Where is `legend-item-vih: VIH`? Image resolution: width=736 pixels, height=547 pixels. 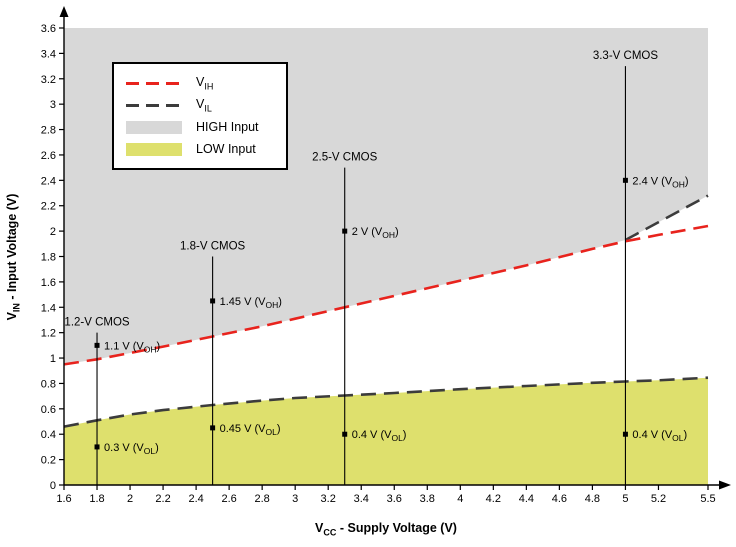
legend-item-vih: VIH is located at coordinates (206, 83).